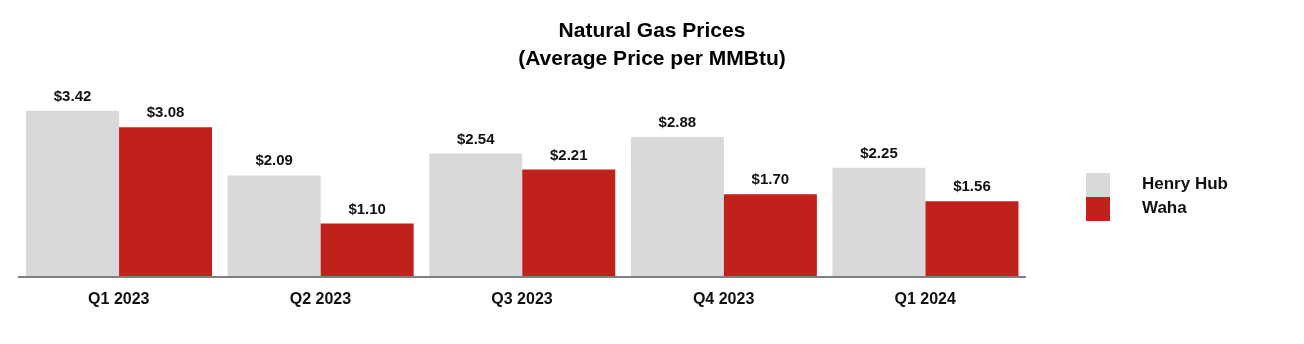  What do you see at coordinates (119, 299) in the screenshot?
I see `x-tick-label: Q1 2023` at bounding box center [119, 299].